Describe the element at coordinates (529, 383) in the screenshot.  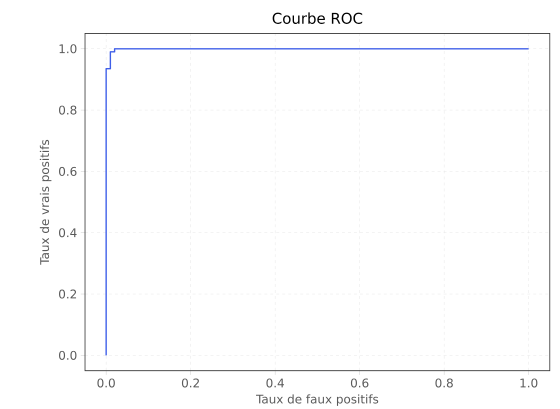
I see `x-tick-label: 1.0` at that location.